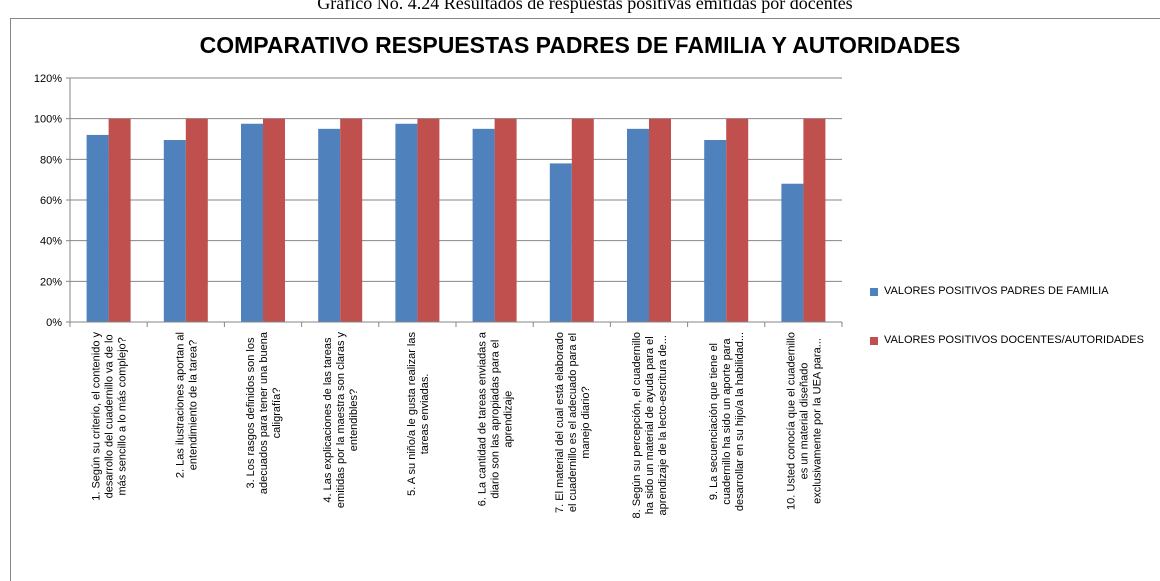  What do you see at coordinates (51, 201) in the screenshot?
I see `y-tick-label: 60%` at bounding box center [51, 201].